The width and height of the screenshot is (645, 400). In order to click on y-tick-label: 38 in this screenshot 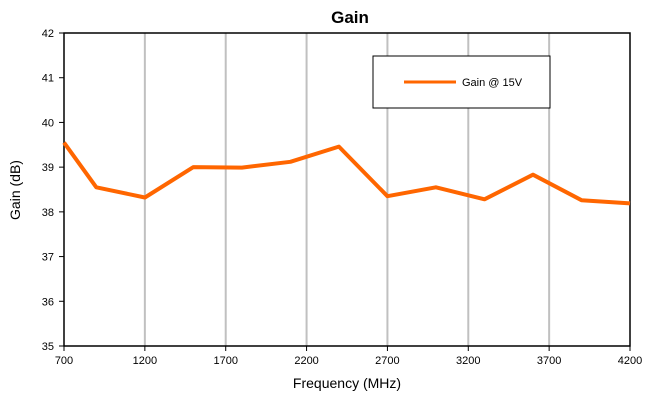, I will do `click(48, 213)`.